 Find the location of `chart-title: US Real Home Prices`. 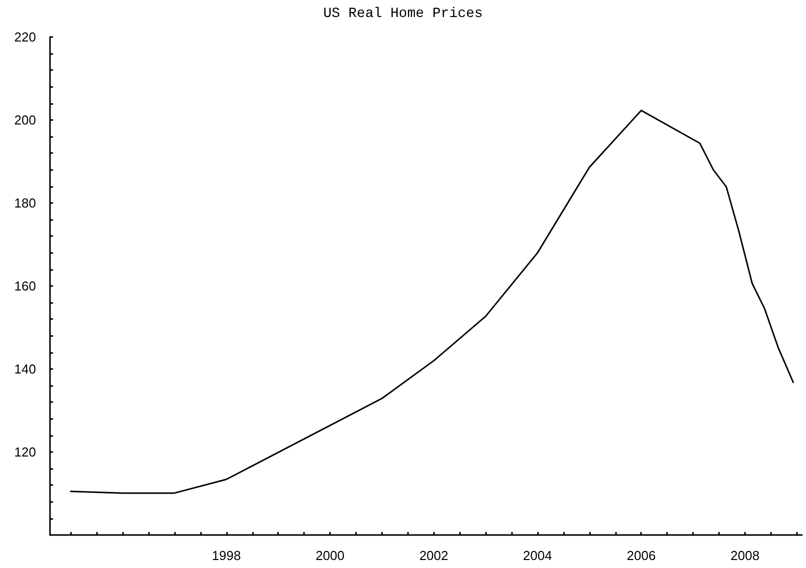

chart-title: US Real Home Prices is located at coordinates (403, 14).